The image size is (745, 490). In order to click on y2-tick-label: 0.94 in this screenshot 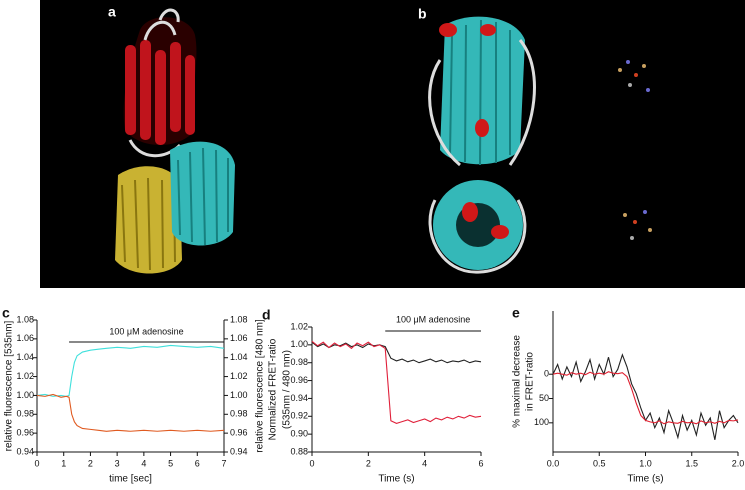, I will do `click(239, 451)`.